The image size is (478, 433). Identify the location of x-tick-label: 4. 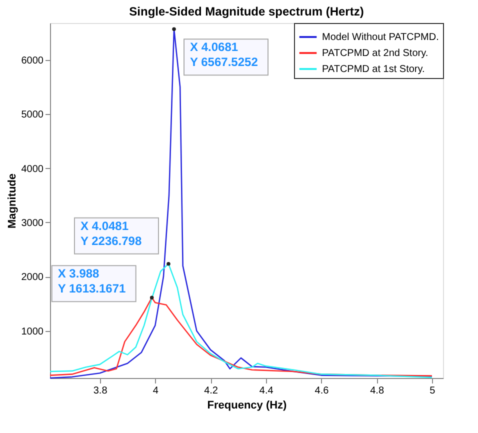
(155, 391).